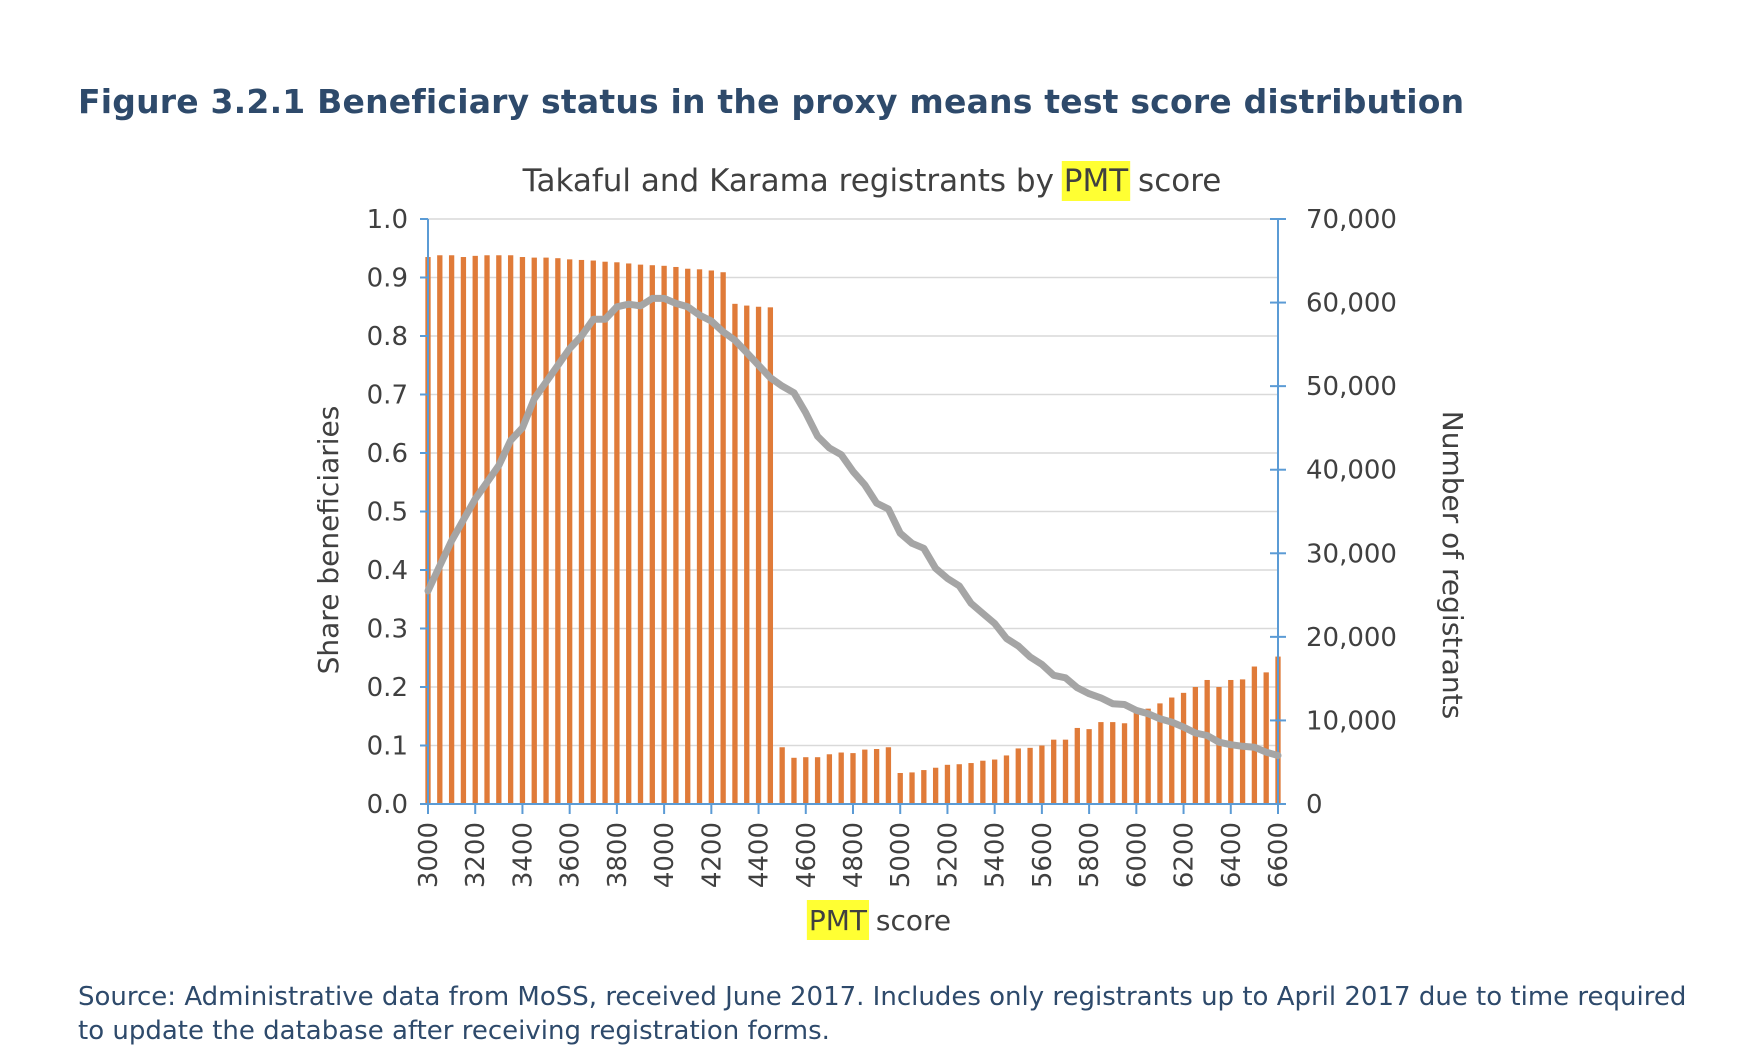 This screenshot has height=1054, width=1745. I want to click on x-tick-label: 4400, so click(760, 855).